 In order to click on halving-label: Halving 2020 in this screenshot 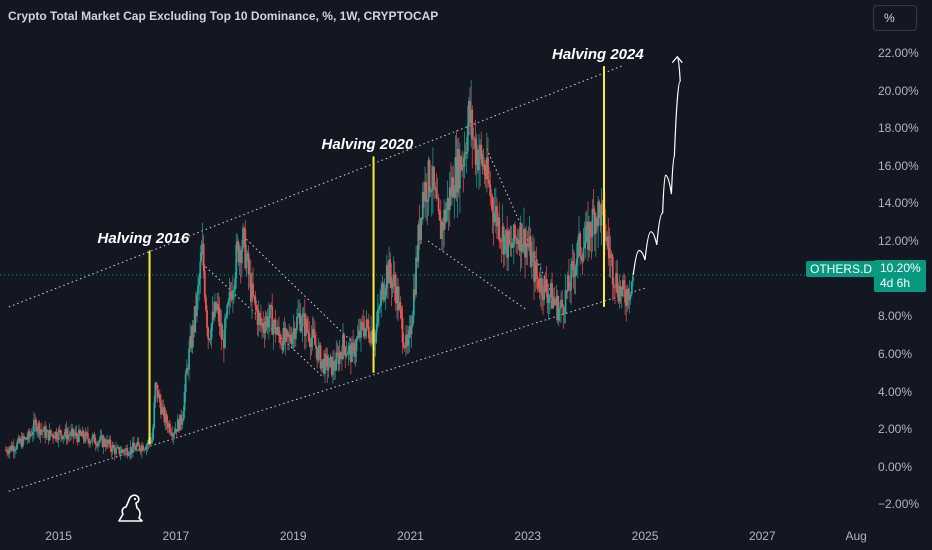, I will do `click(367, 145)`.